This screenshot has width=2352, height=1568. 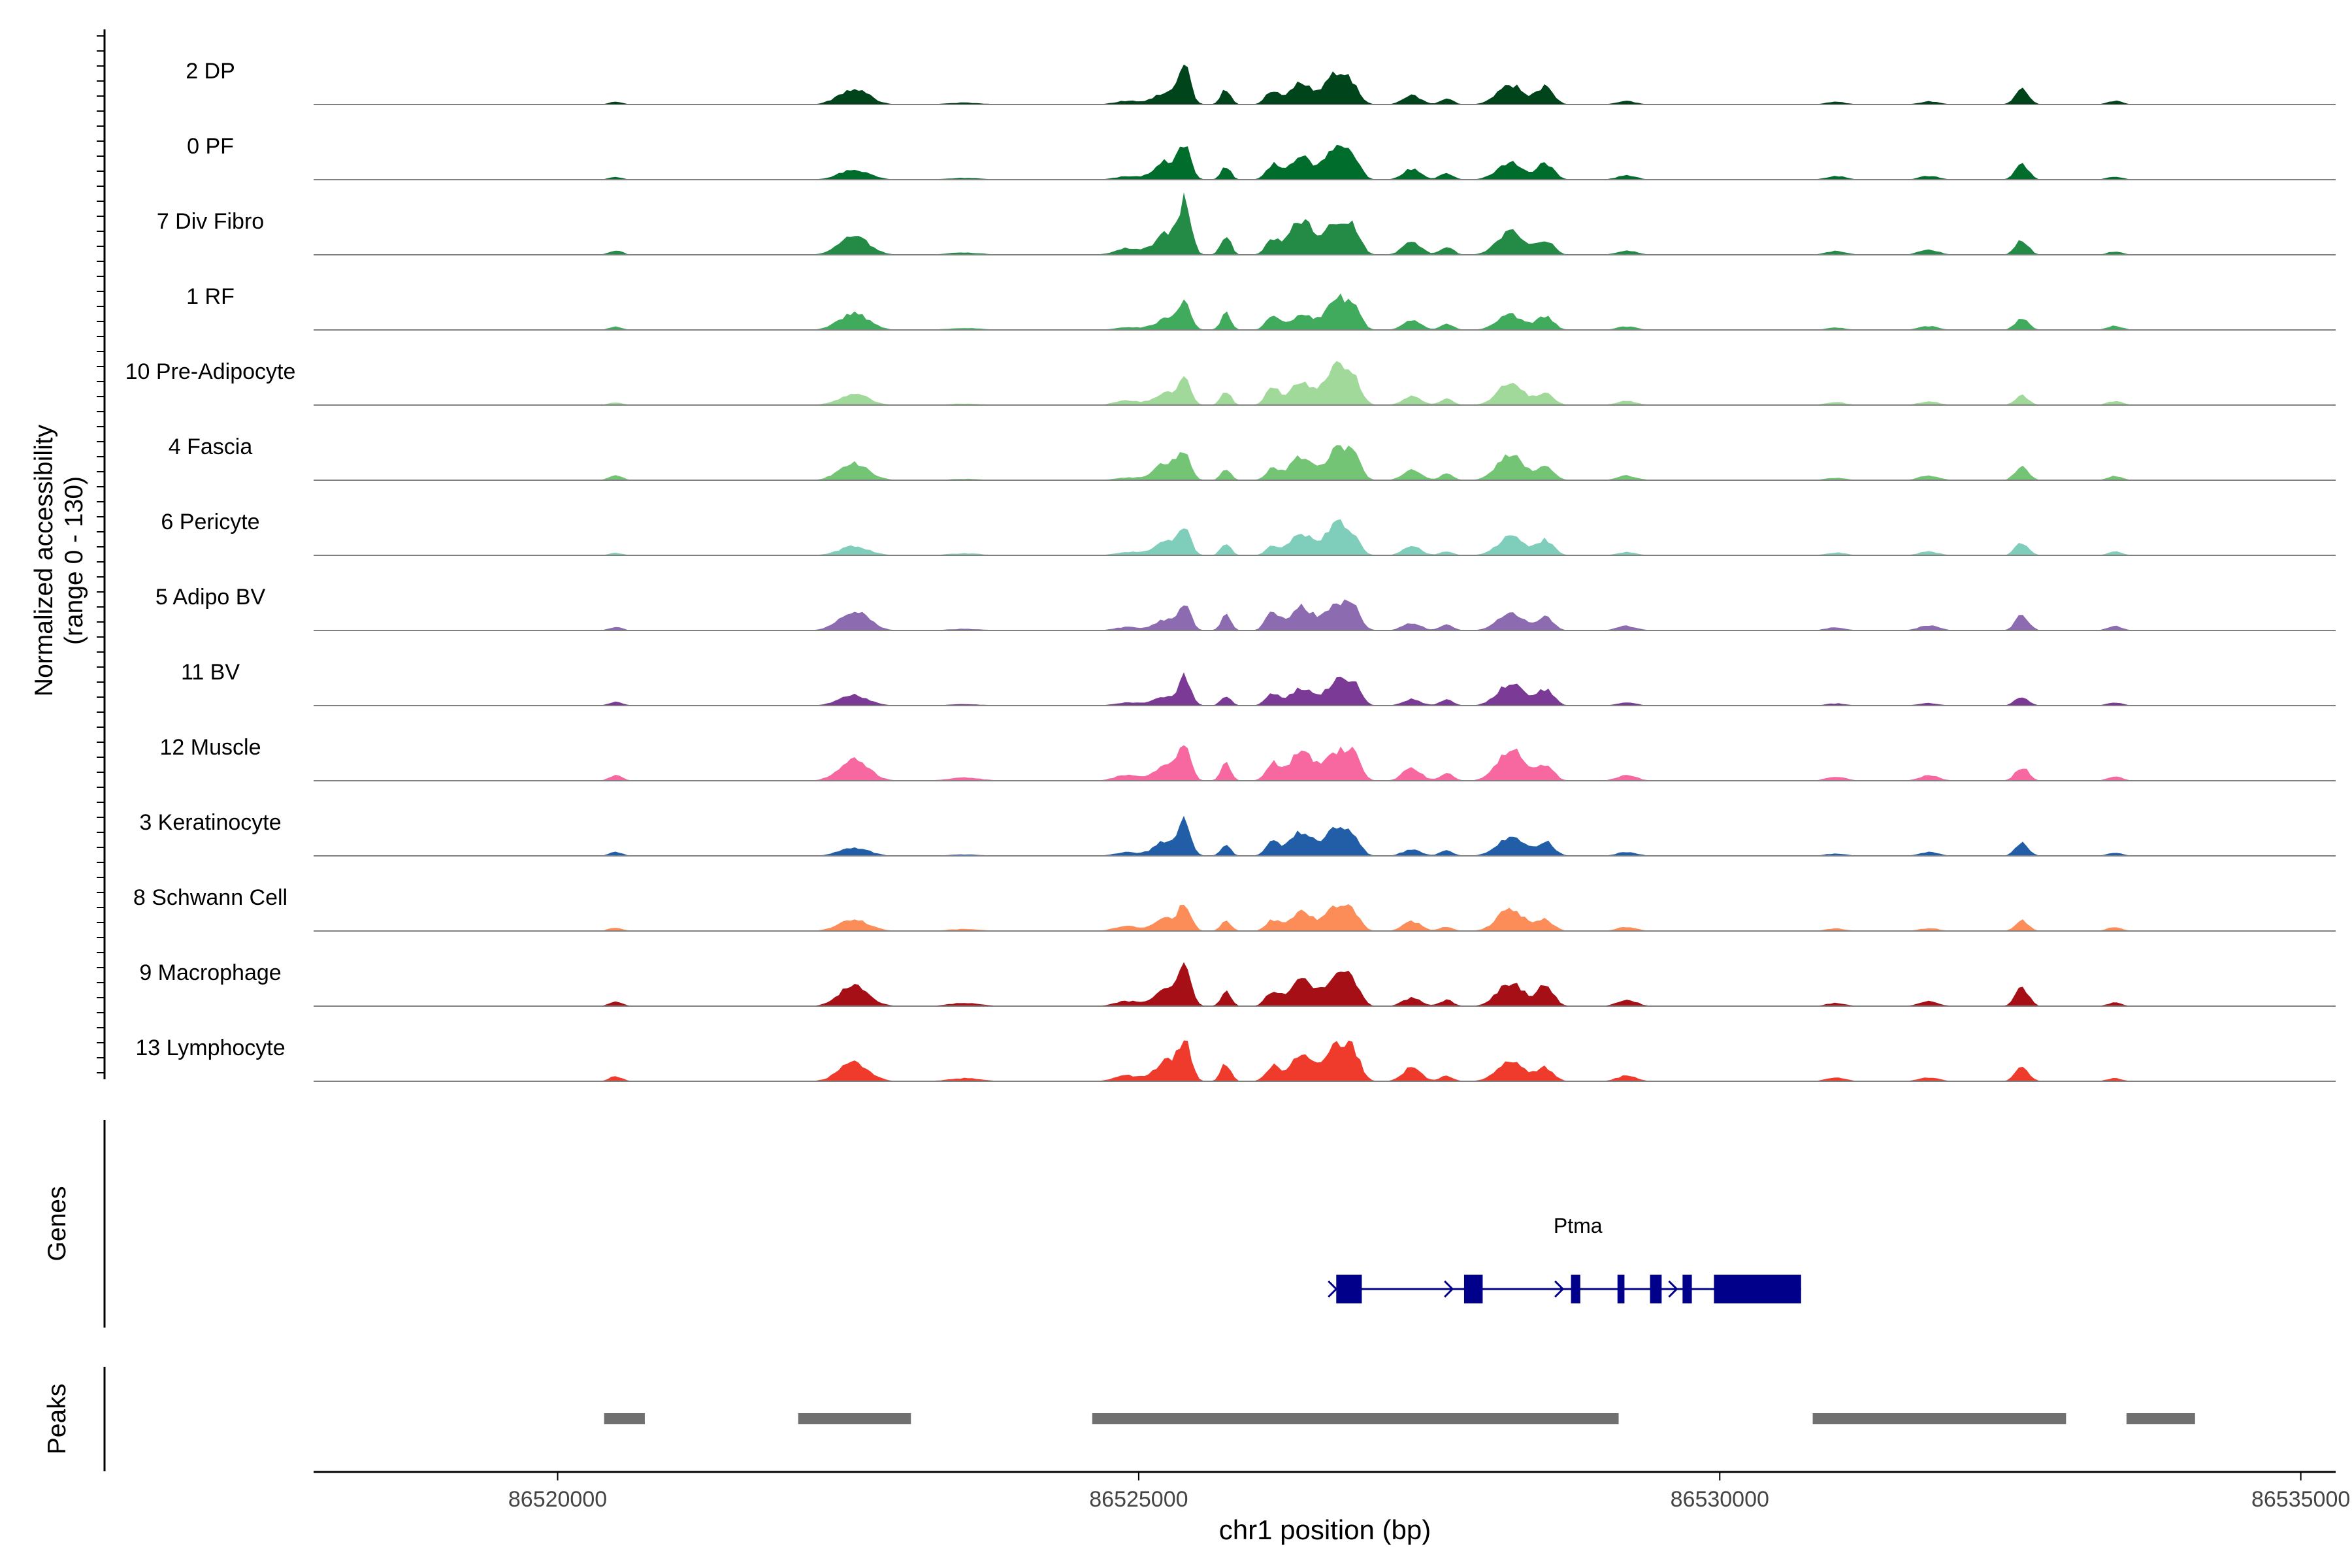 I want to click on track-label: 4 Fascia, so click(x=211, y=446).